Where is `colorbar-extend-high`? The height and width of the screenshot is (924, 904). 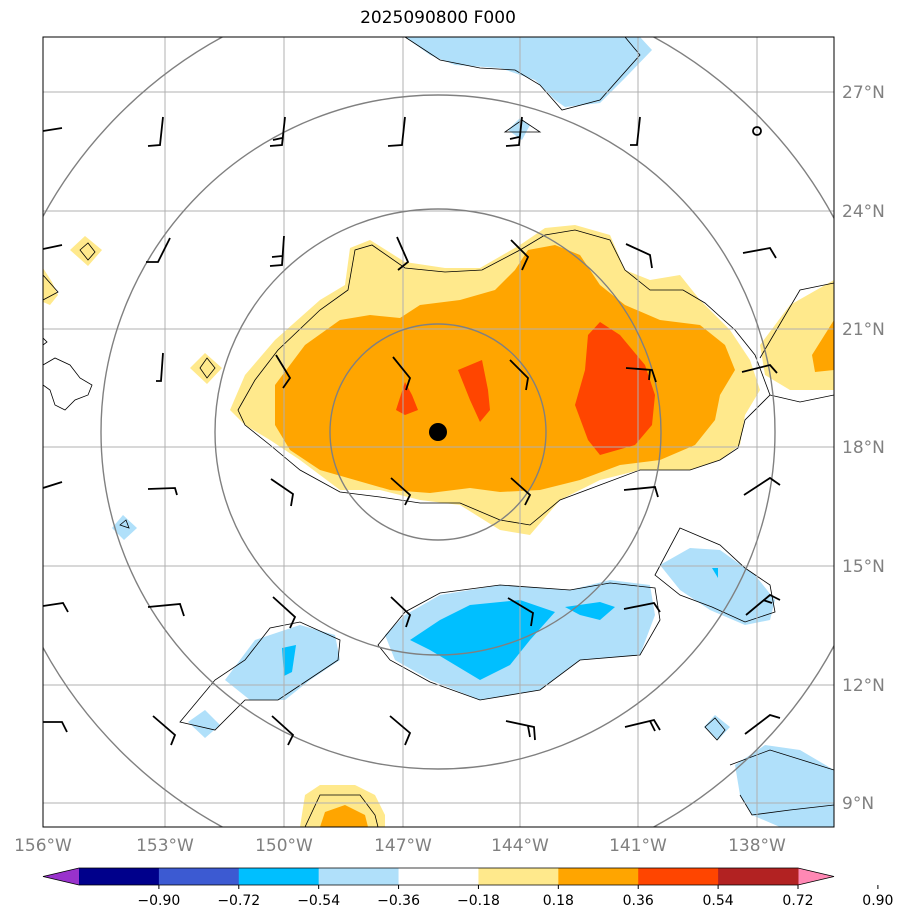
colorbar-extend-high is located at coordinates (816, 876).